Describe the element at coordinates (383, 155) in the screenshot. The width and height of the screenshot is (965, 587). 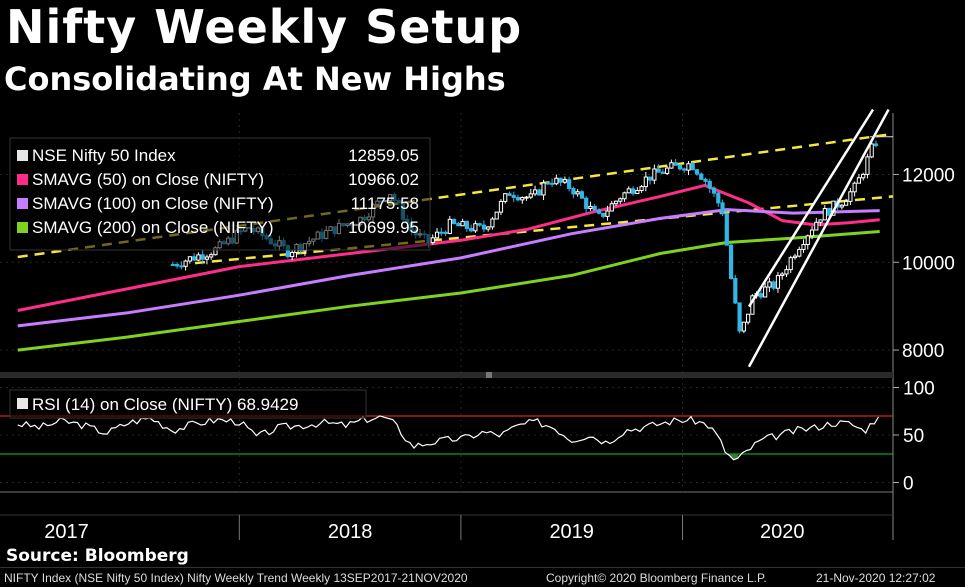
I see `legend-series-value: 12859.05` at that location.